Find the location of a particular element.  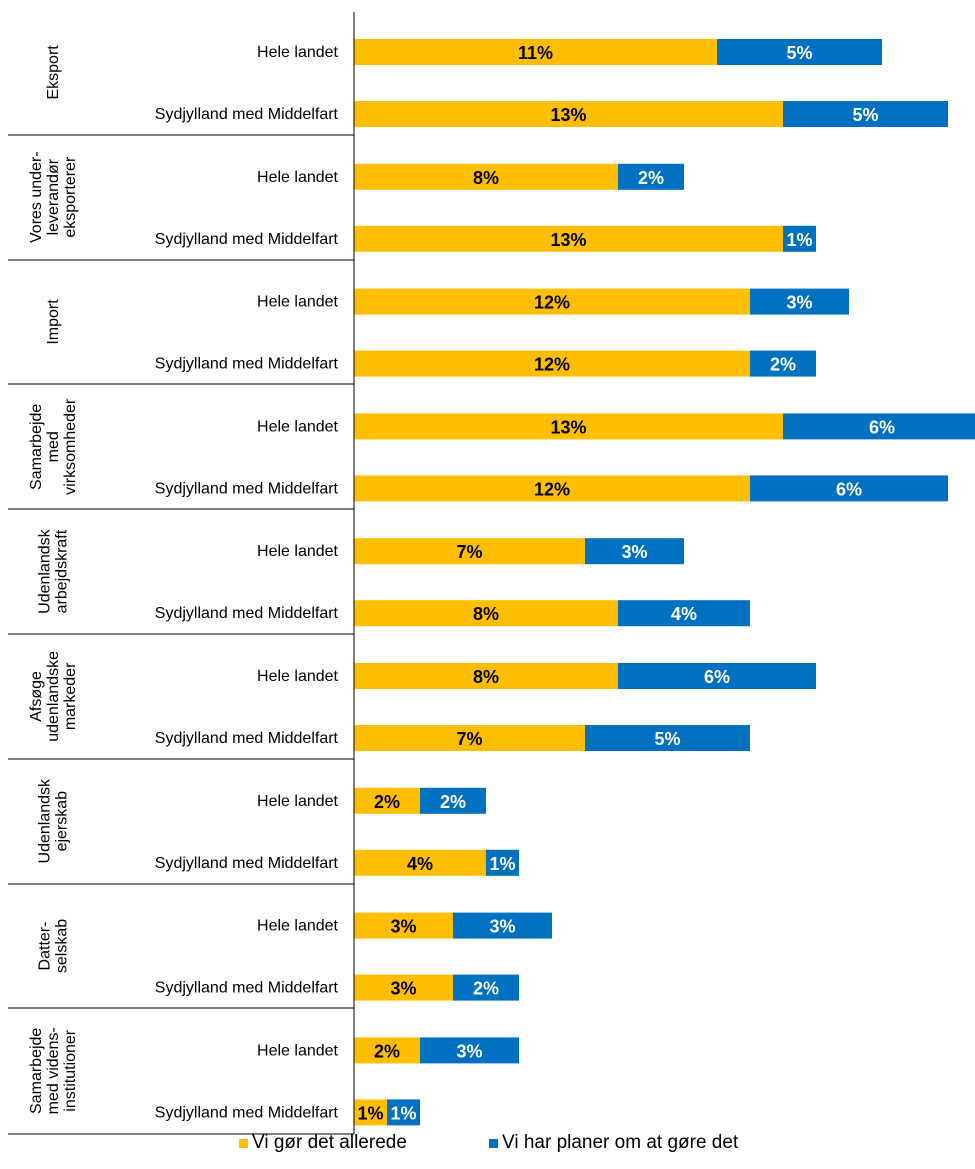

value-label-already: 11% is located at coordinates (535, 53).